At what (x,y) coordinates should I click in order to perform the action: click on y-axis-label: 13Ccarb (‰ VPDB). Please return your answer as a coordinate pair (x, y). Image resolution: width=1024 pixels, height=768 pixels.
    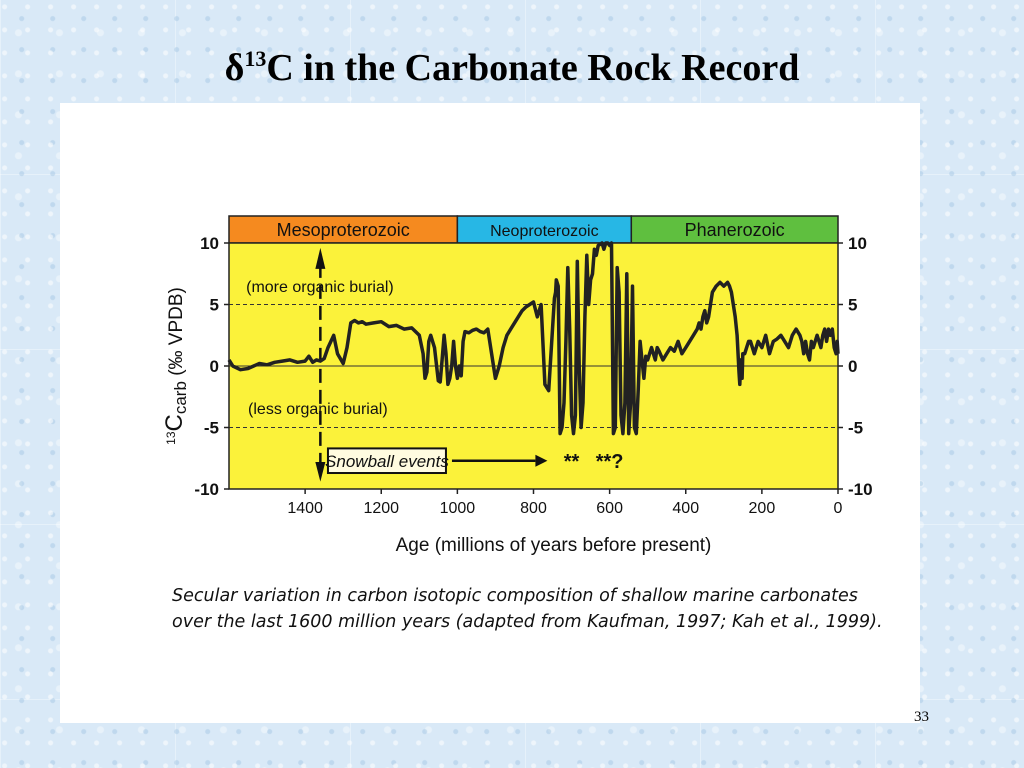
    Looking at the image, I should click on (175, 366).